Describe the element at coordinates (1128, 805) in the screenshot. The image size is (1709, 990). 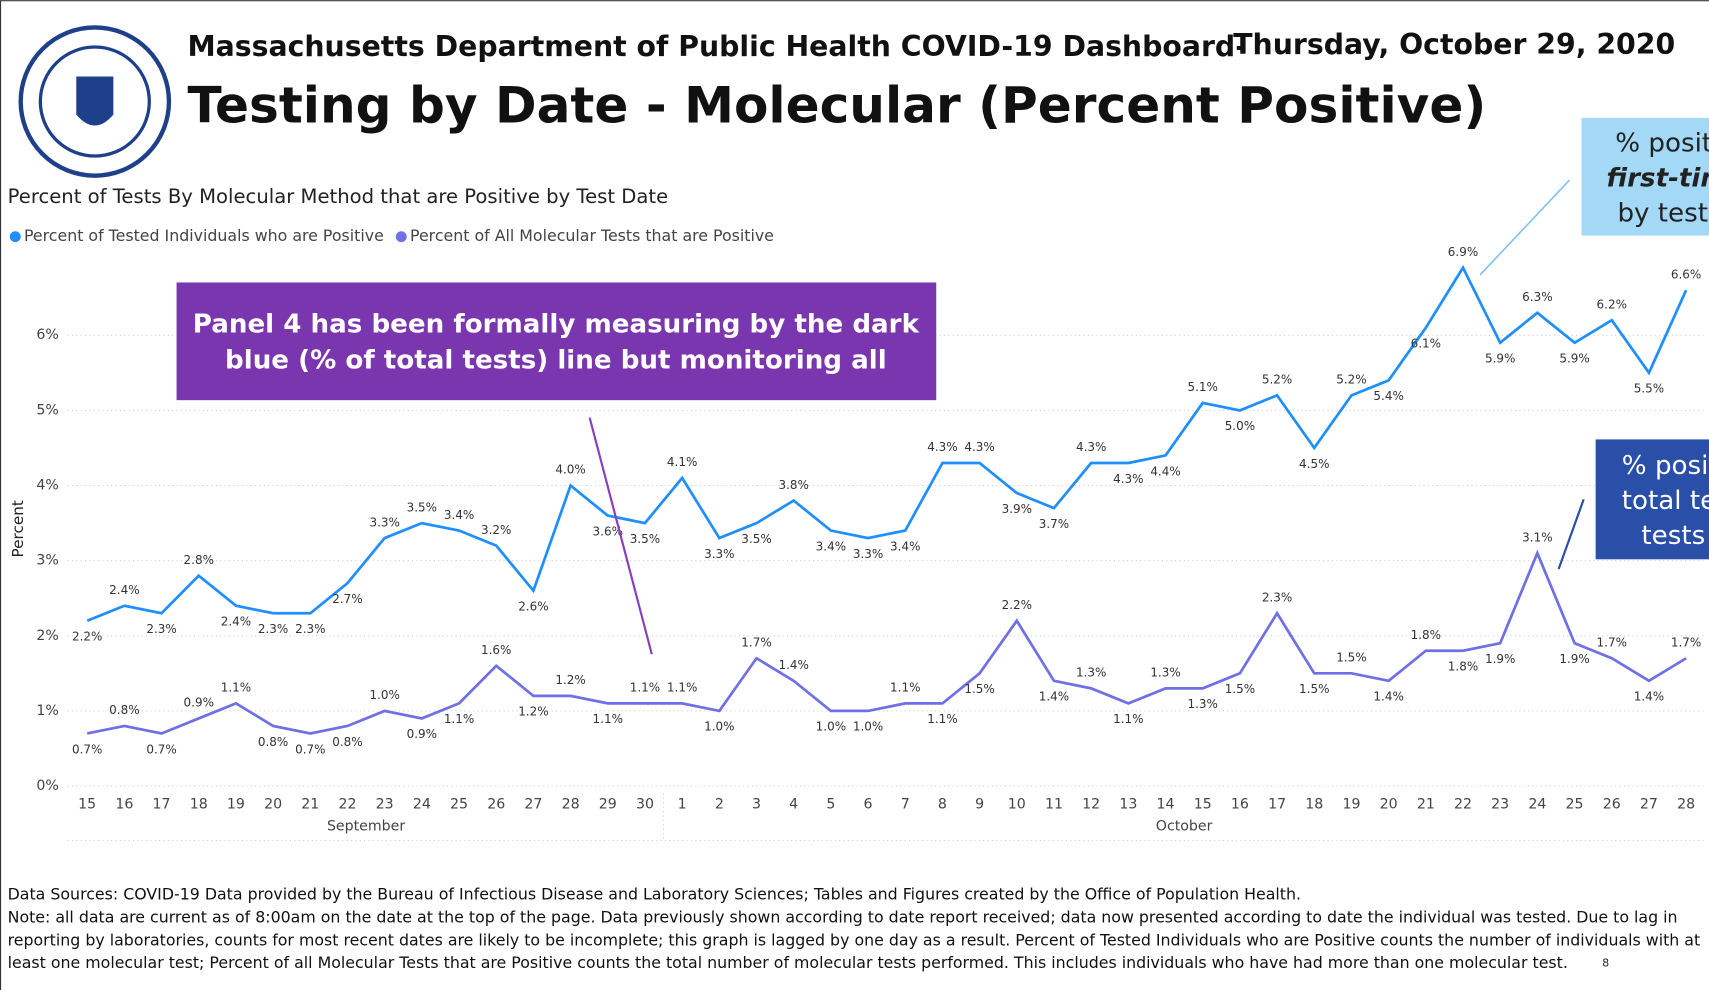
I see `x-tick-label: 13` at that location.